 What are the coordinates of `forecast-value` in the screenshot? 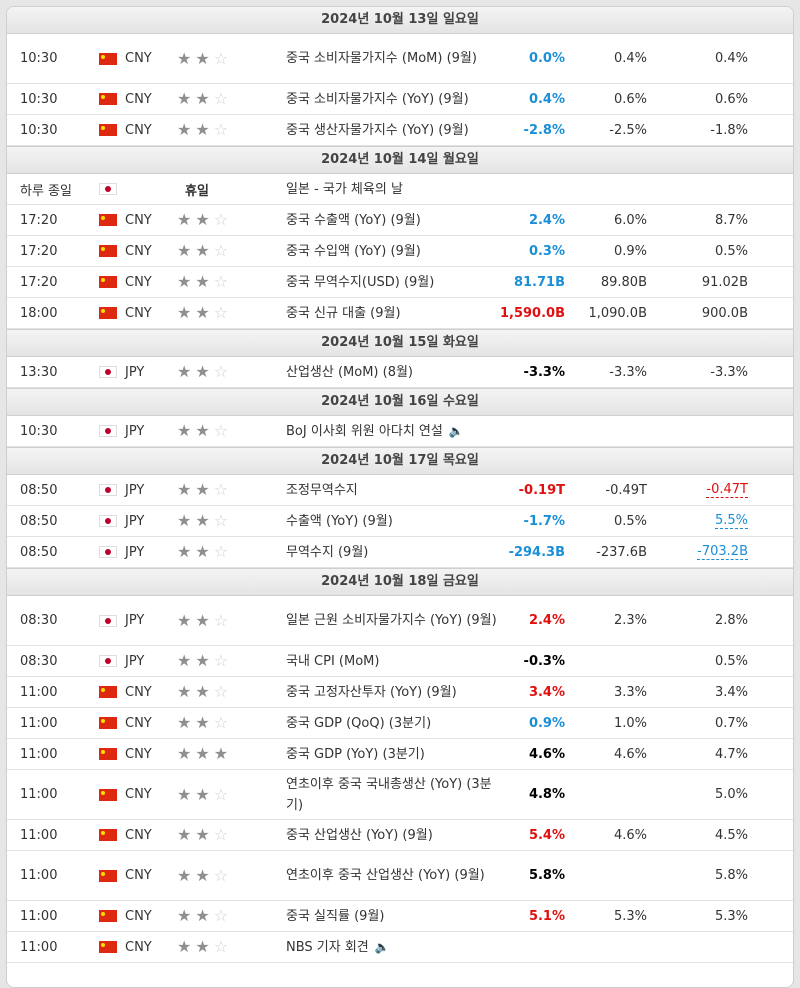 It's located at (607, 875).